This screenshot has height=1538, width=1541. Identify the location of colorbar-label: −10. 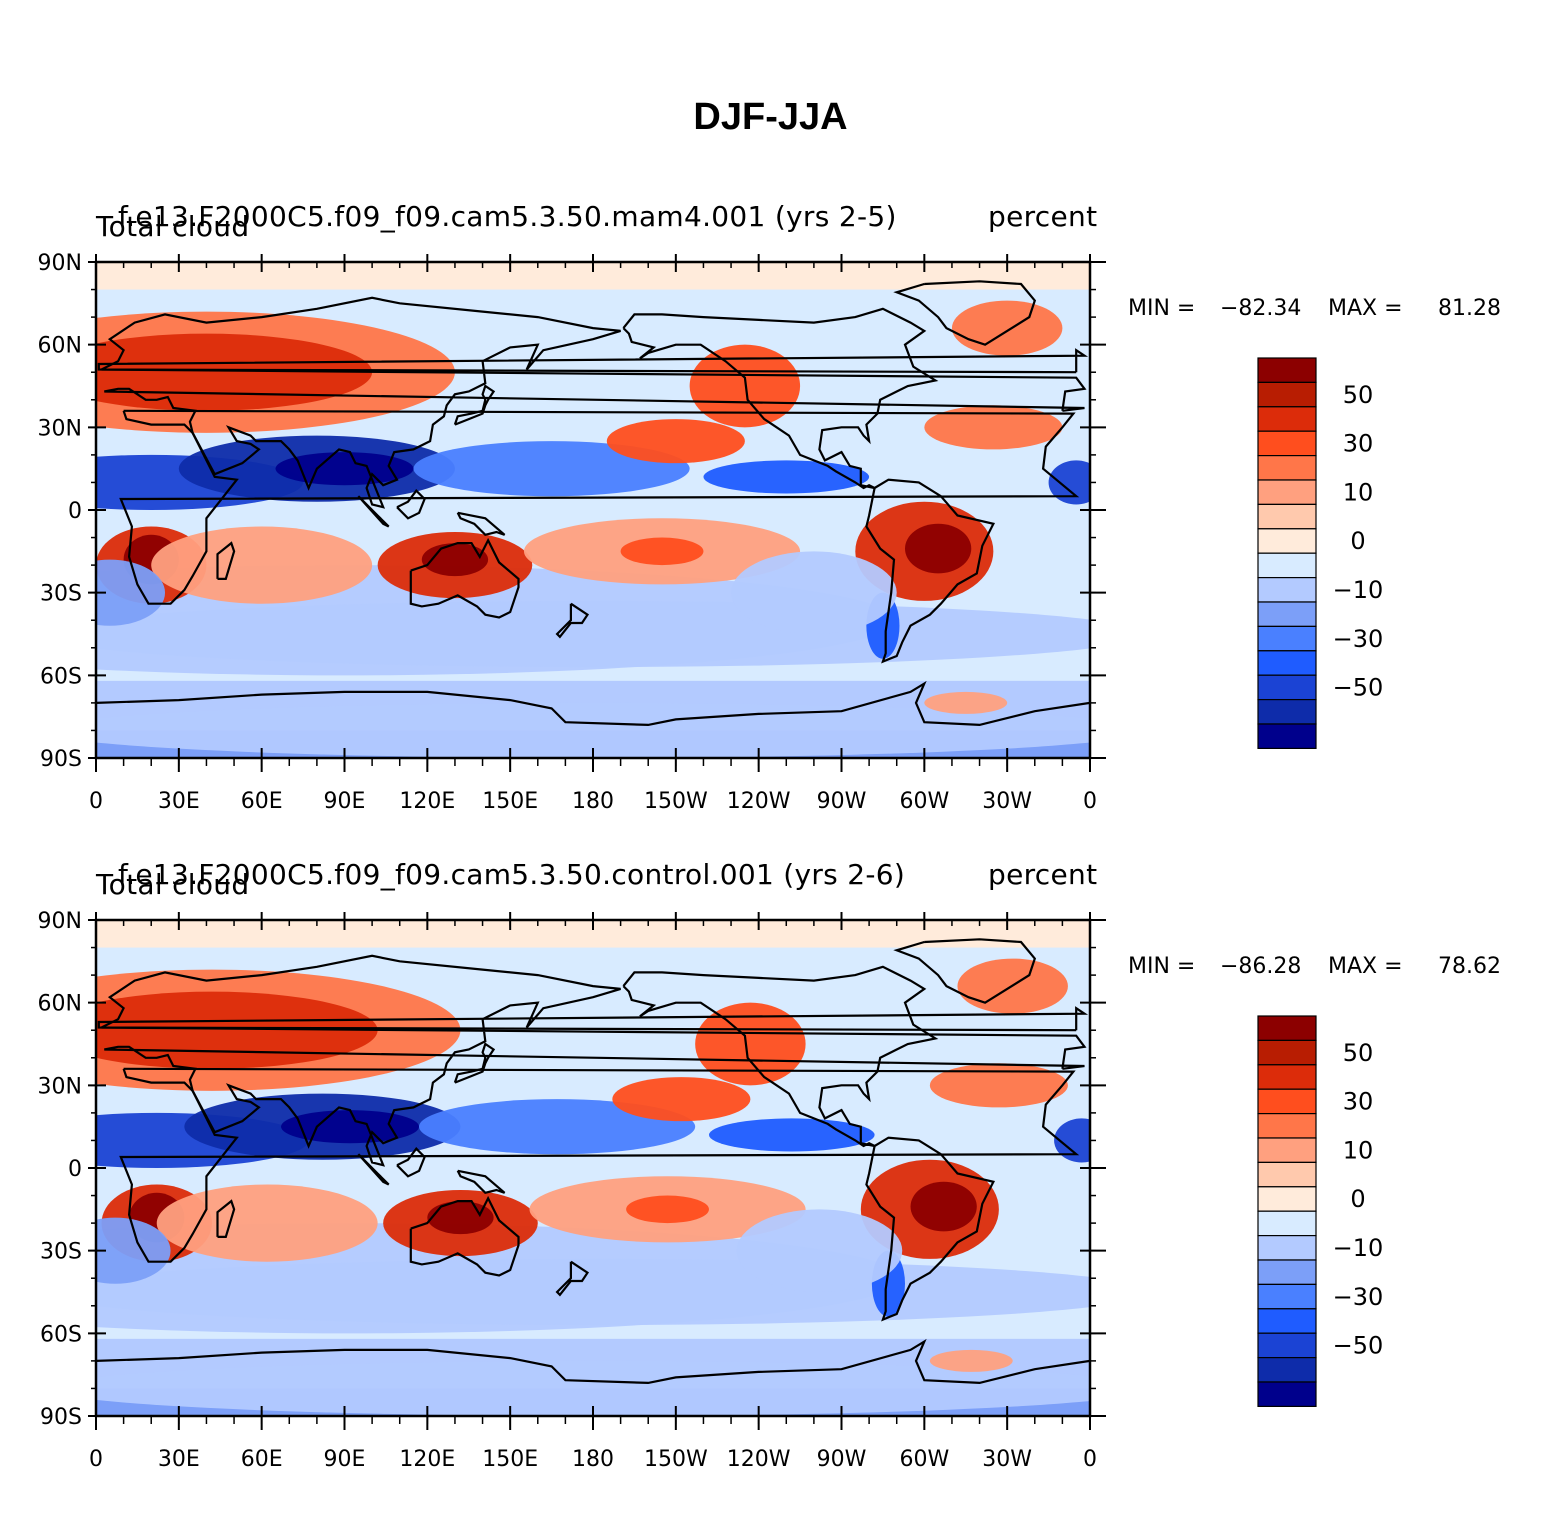
(1358, 590).